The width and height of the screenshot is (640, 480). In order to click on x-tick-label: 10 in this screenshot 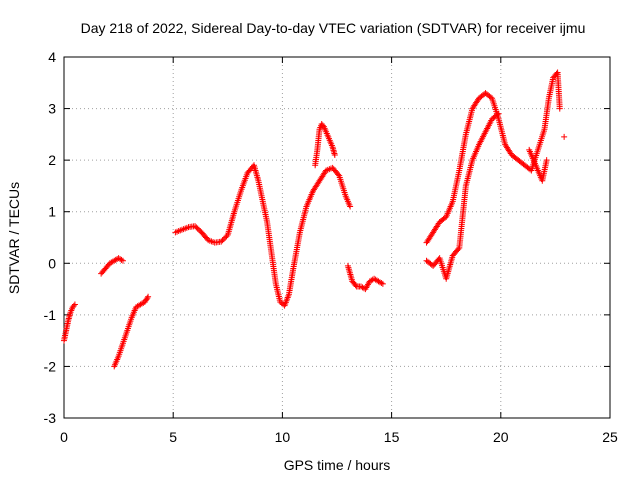, I will do `click(283, 437)`.